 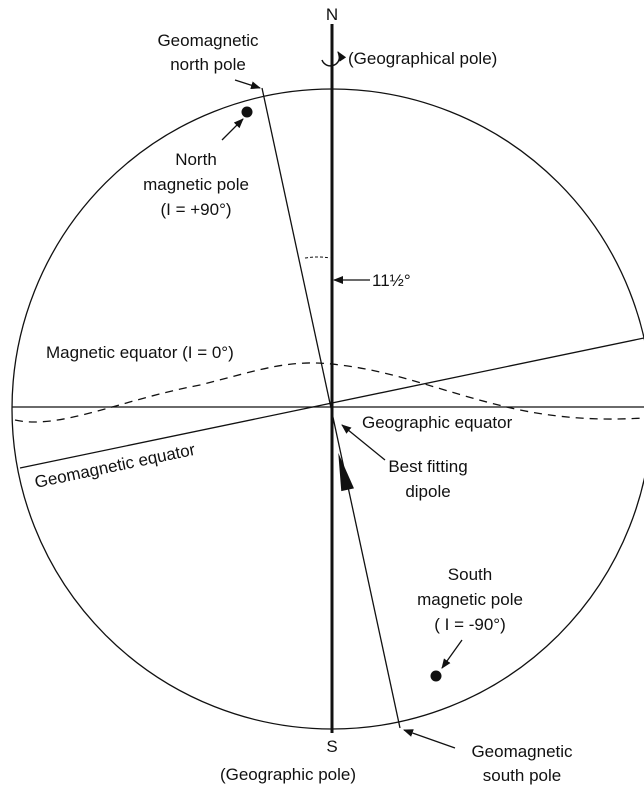 I want to click on geo-pole-bottom-label: (Geographic pole), so click(x=288, y=774).